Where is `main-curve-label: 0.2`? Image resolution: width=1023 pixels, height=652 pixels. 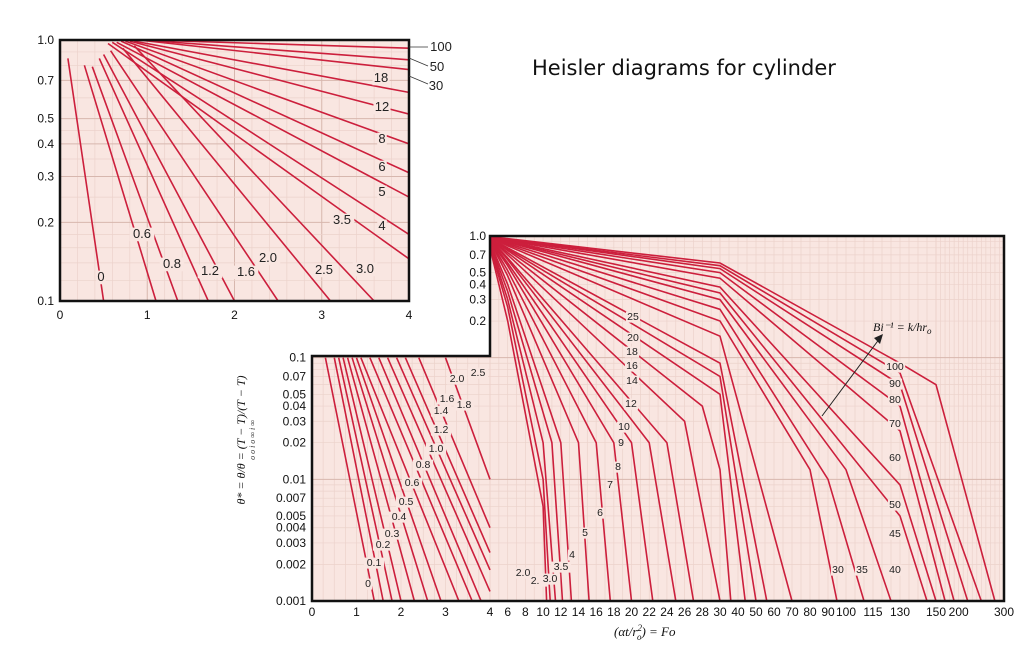
main-curve-label: 0.2 is located at coordinates (383, 545).